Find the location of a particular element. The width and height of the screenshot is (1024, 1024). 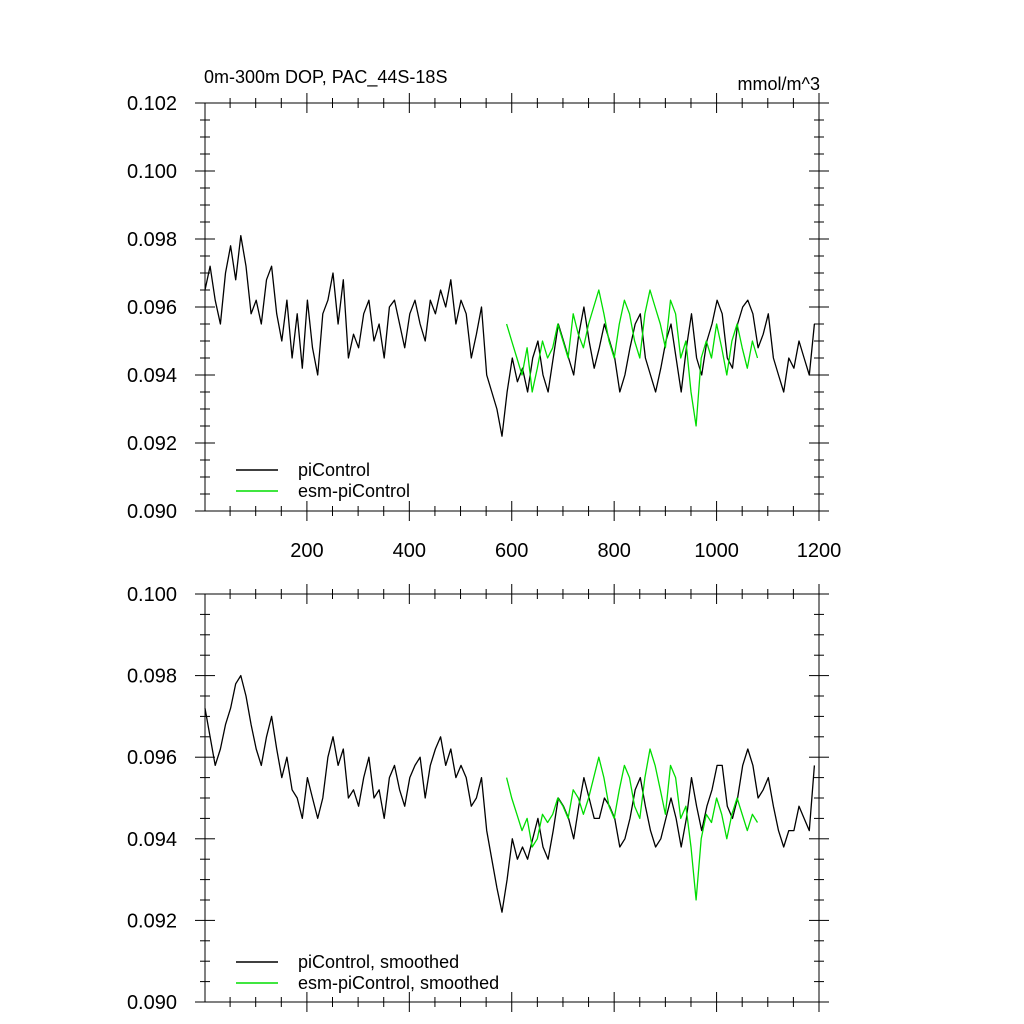

y-tick-label: 0.102 is located at coordinates (152, 104).